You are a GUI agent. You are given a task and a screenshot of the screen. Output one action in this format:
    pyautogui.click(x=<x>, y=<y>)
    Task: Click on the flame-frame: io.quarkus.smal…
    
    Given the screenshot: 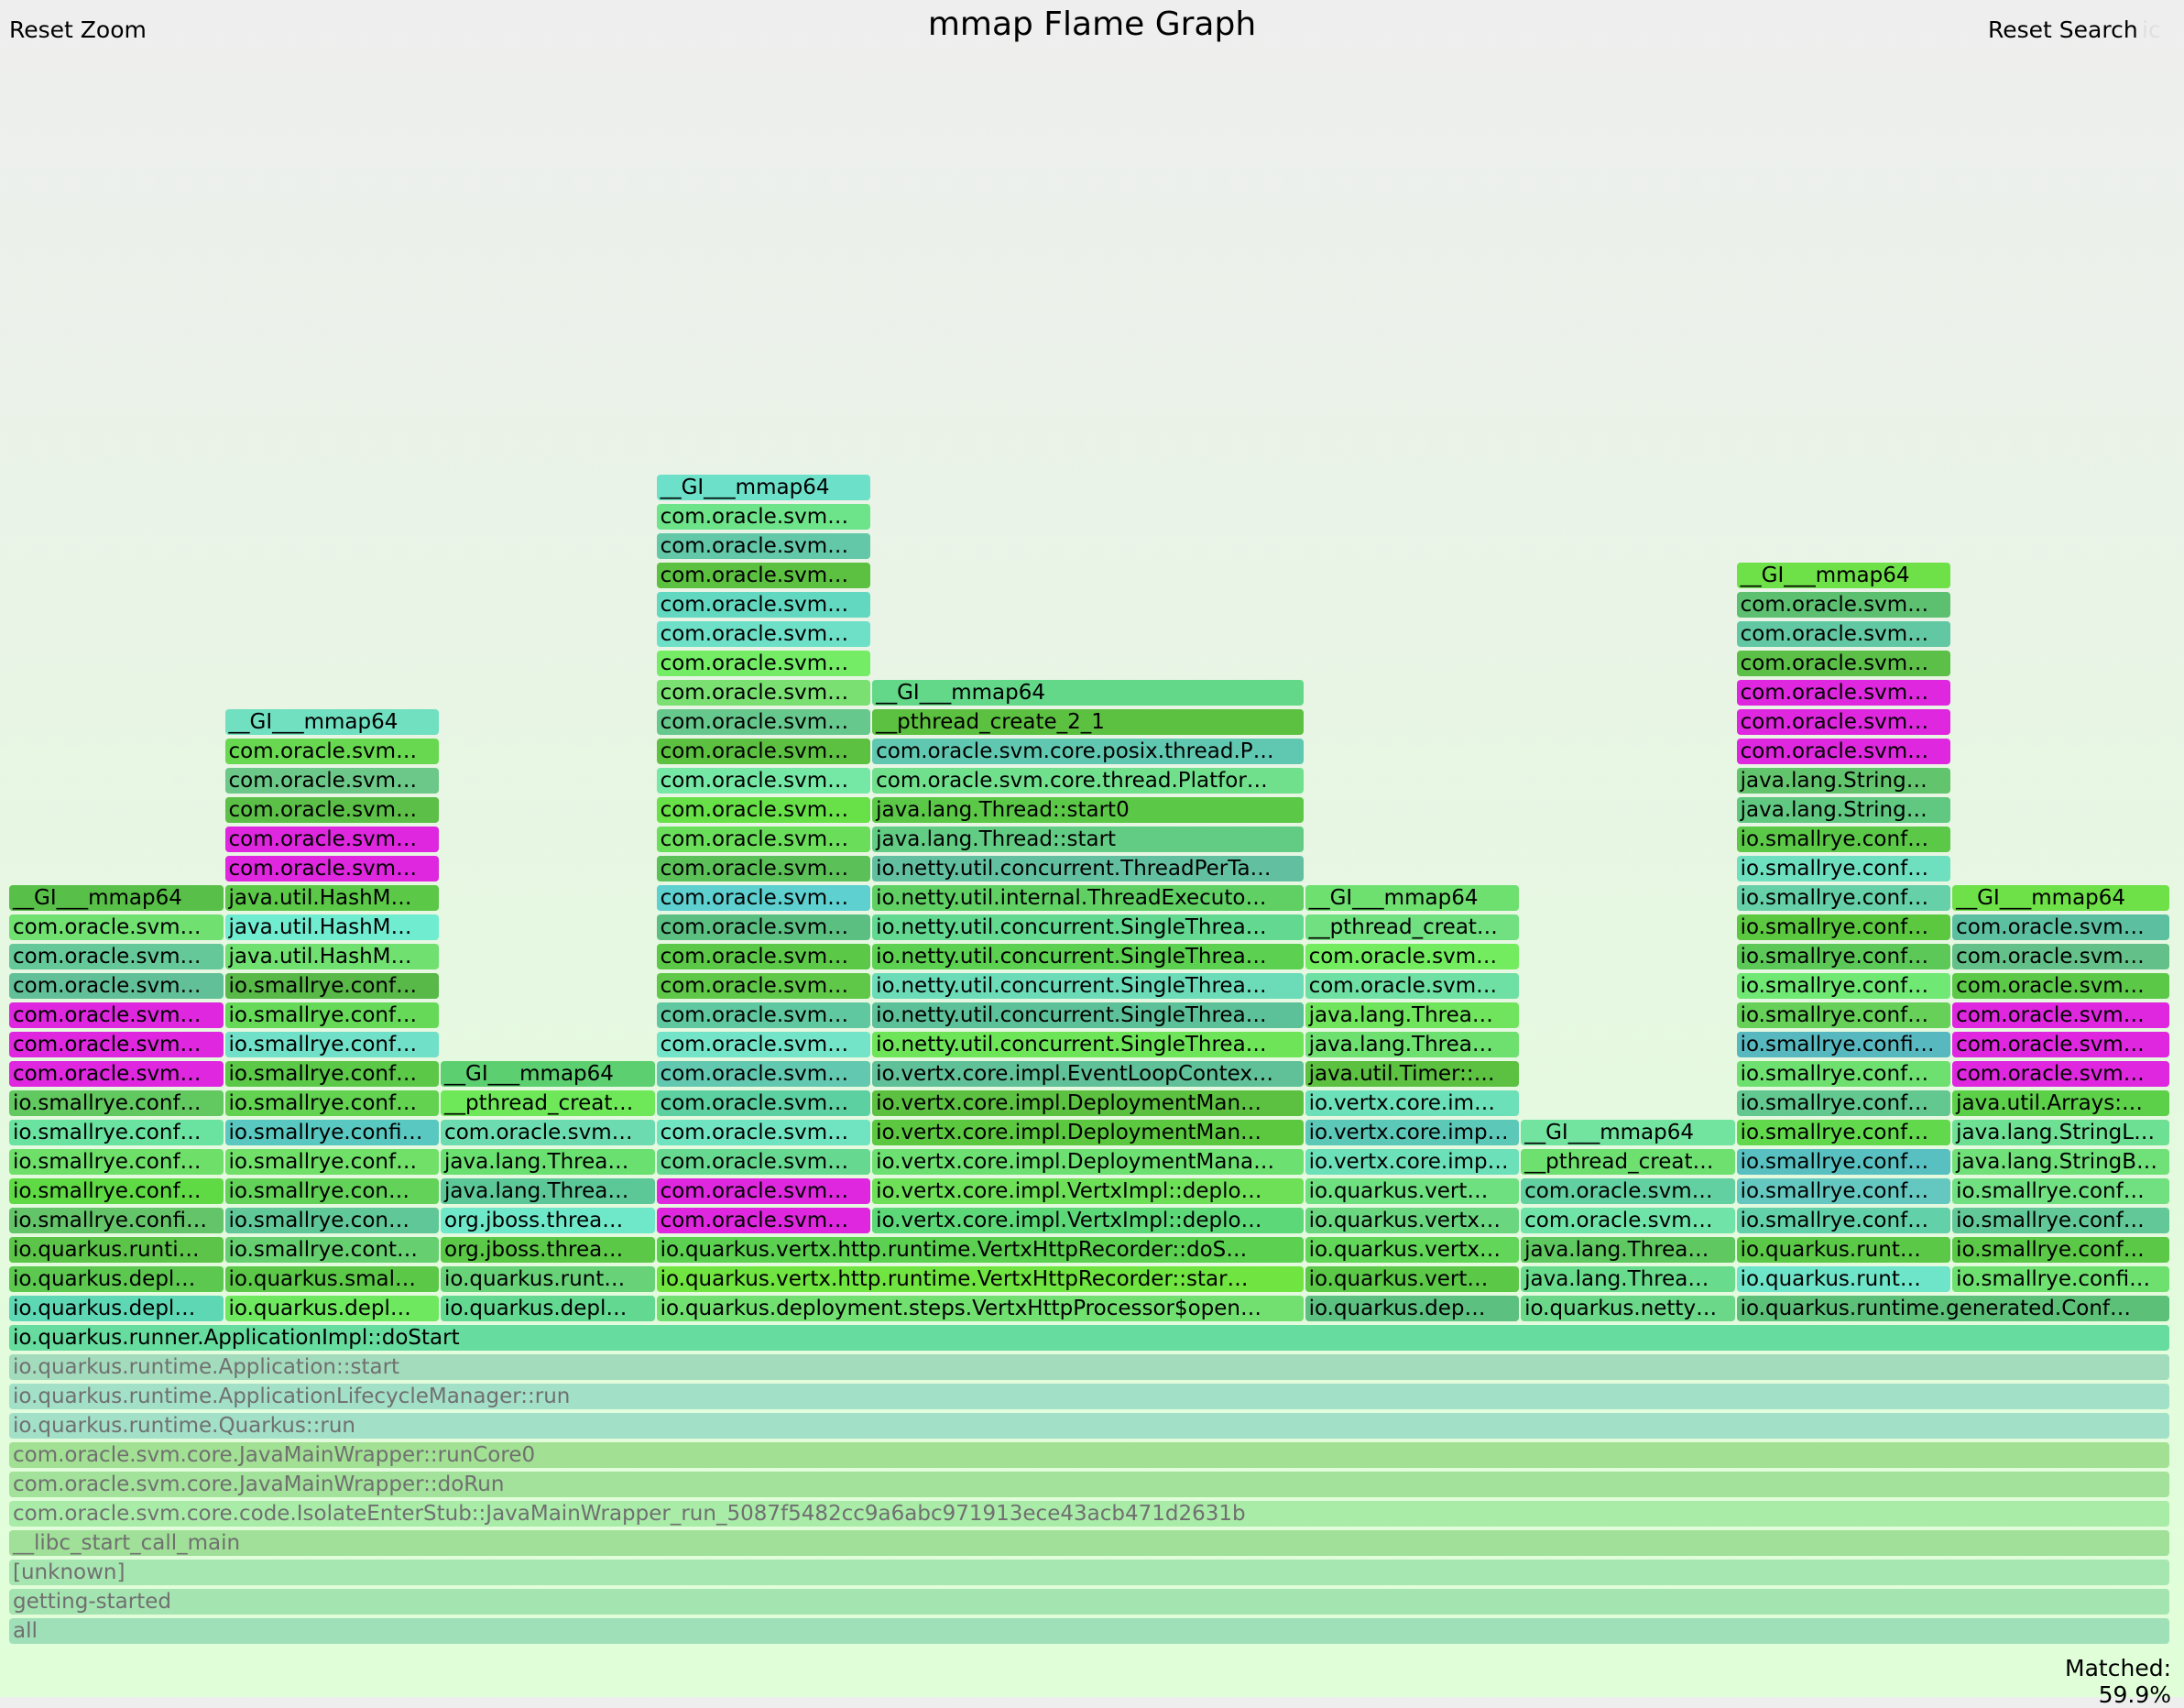 What is the action you would take?
    pyautogui.click(x=332, y=1279)
    